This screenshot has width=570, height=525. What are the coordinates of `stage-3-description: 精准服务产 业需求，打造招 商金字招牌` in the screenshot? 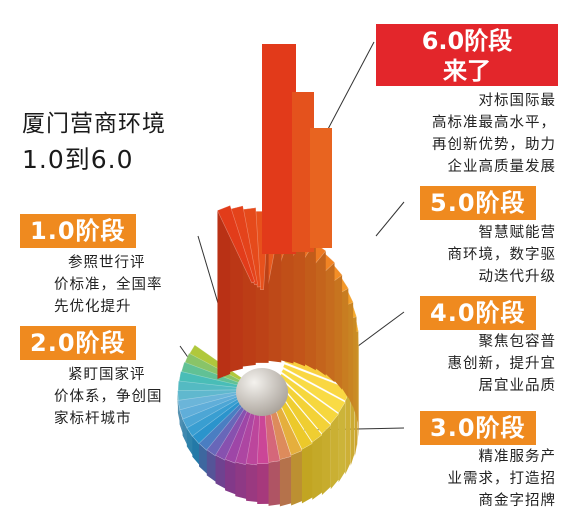 It's located at (501, 479).